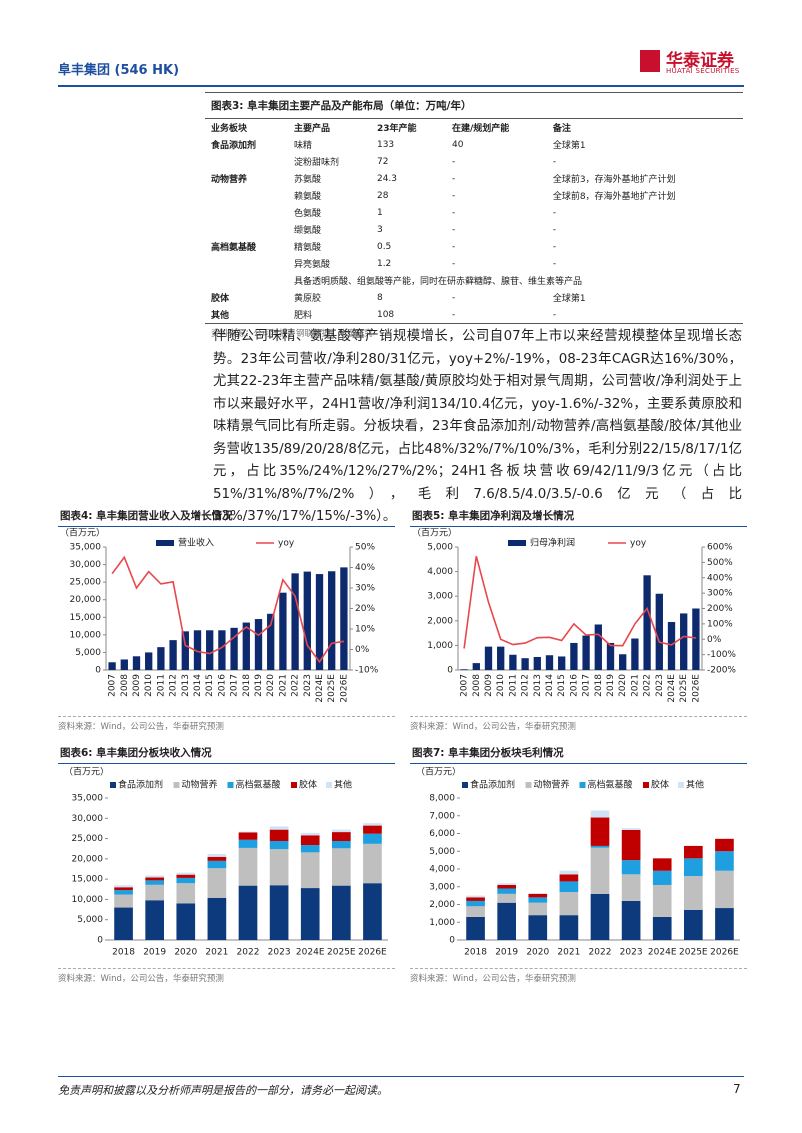  I want to click on column-header: 在建/规划产能, so click(480, 129).